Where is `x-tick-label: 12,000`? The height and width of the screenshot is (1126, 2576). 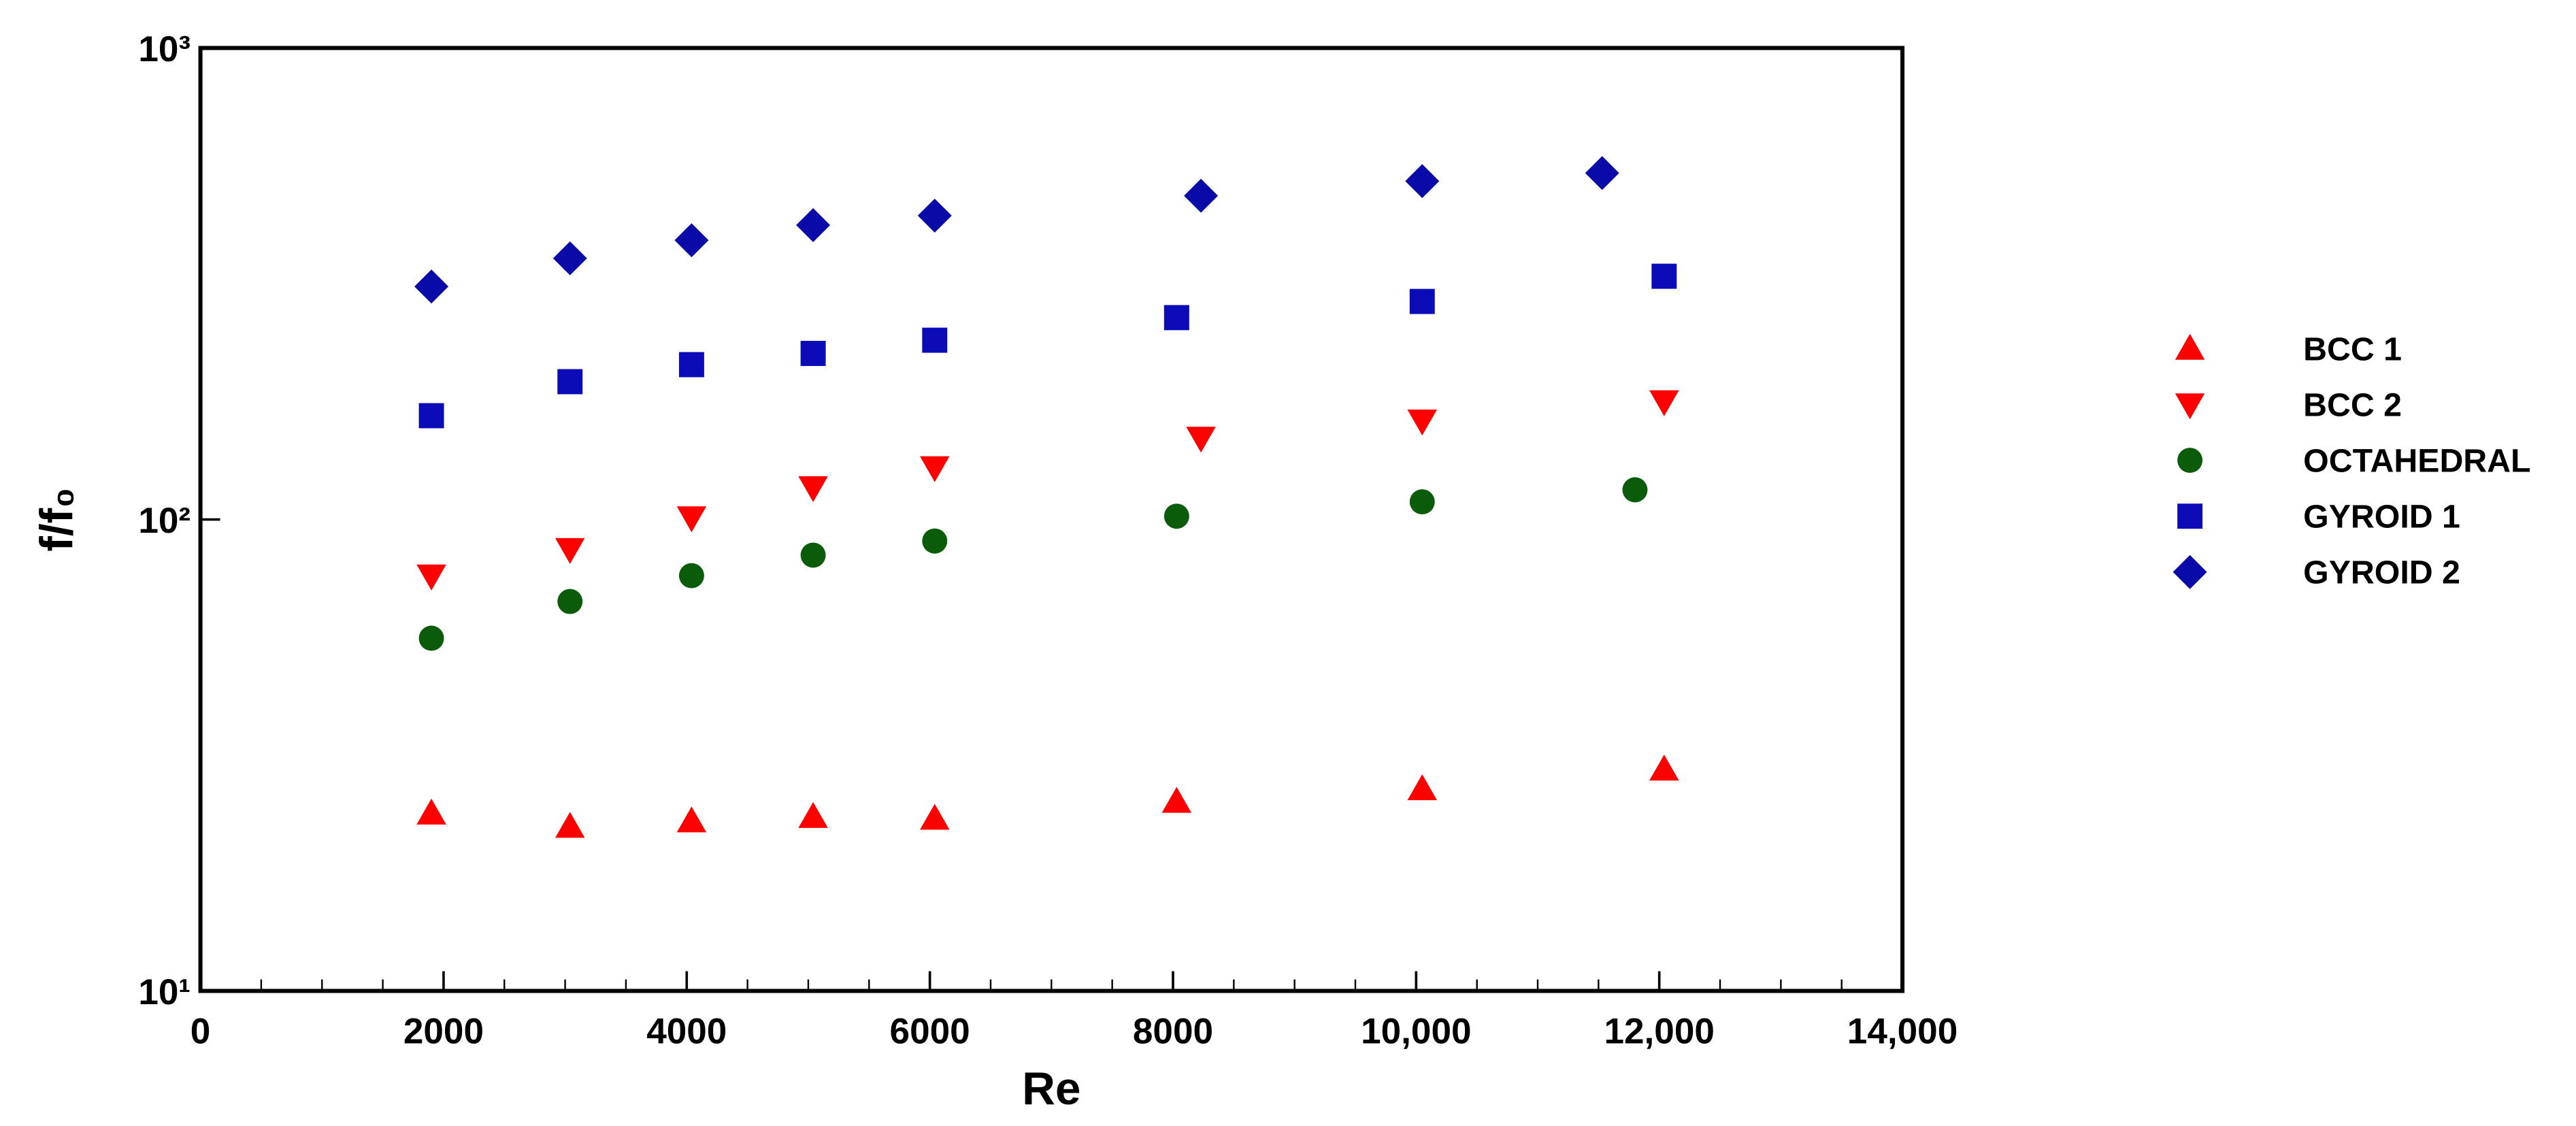 x-tick-label: 12,000 is located at coordinates (1659, 1032).